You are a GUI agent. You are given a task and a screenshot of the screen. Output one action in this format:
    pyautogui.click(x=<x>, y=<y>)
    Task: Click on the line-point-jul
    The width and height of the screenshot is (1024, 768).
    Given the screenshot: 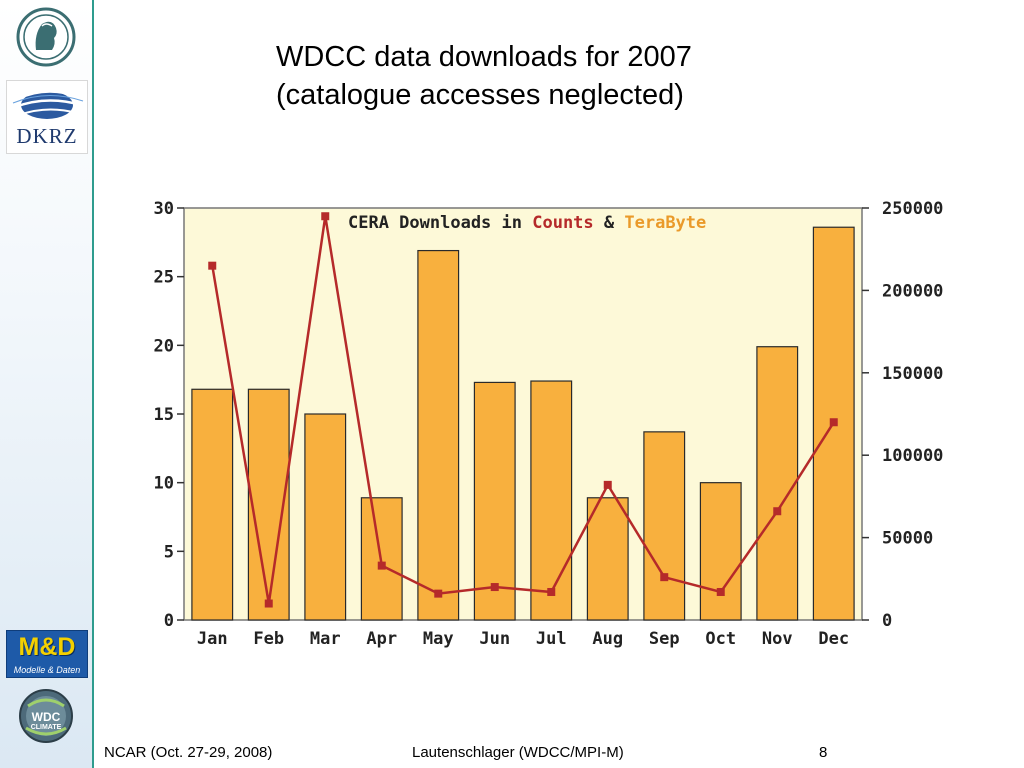 What is the action you would take?
    pyautogui.click(x=551, y=591)
    